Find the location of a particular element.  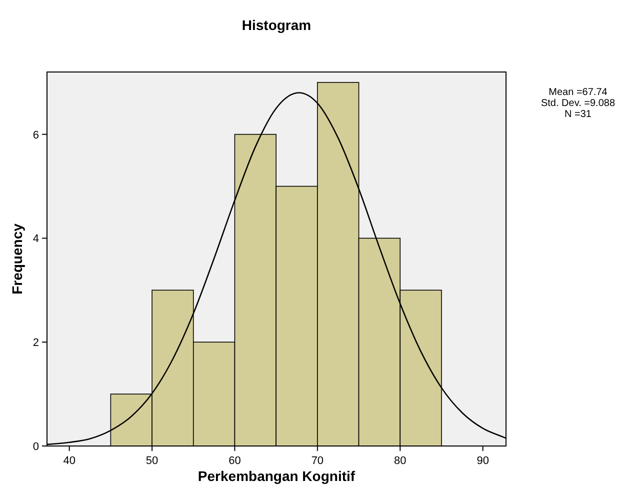

x-tick-label: 70 is located at coordinates (317, 461).